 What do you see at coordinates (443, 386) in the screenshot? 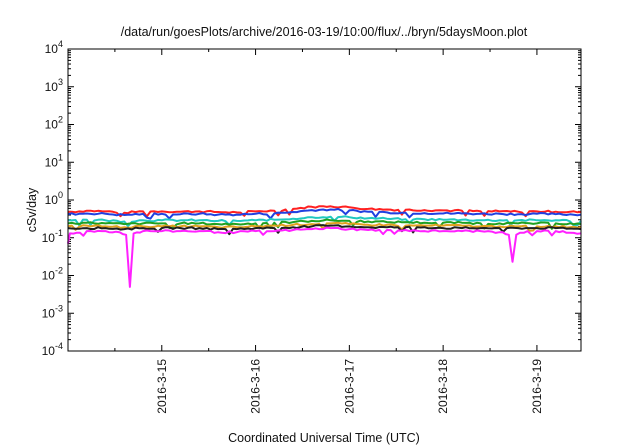
I see `x-tick-label: 2016-3-18` at bounding box center [443, 386].